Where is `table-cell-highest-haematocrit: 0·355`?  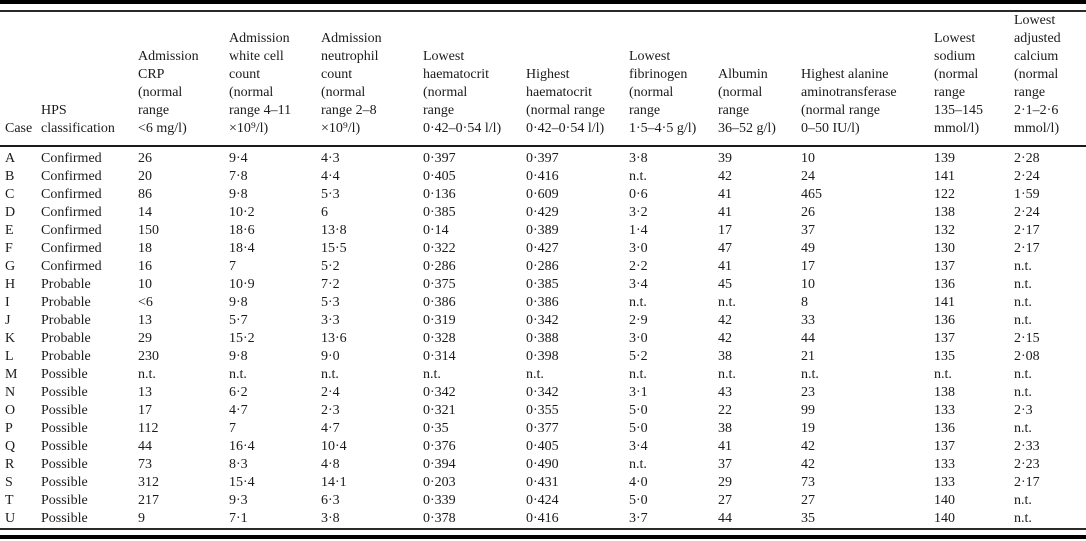 table-cell-highest-haematocrit: 0·355 is located at coordinates (542, 410).